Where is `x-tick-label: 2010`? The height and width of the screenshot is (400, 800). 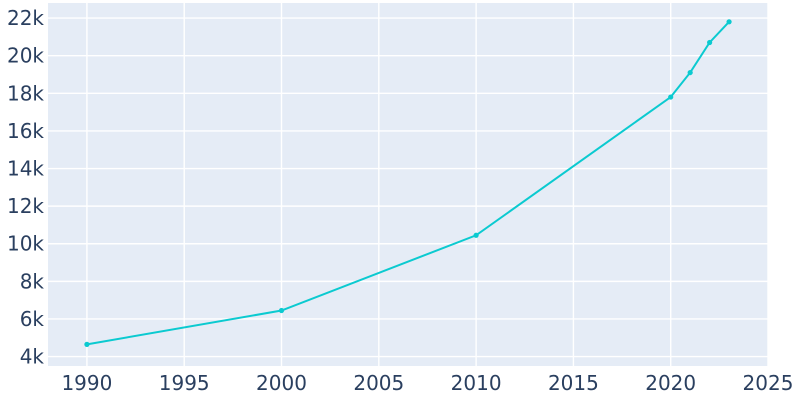 x-tick-label: 2010 is located at coordinates (476, 383).